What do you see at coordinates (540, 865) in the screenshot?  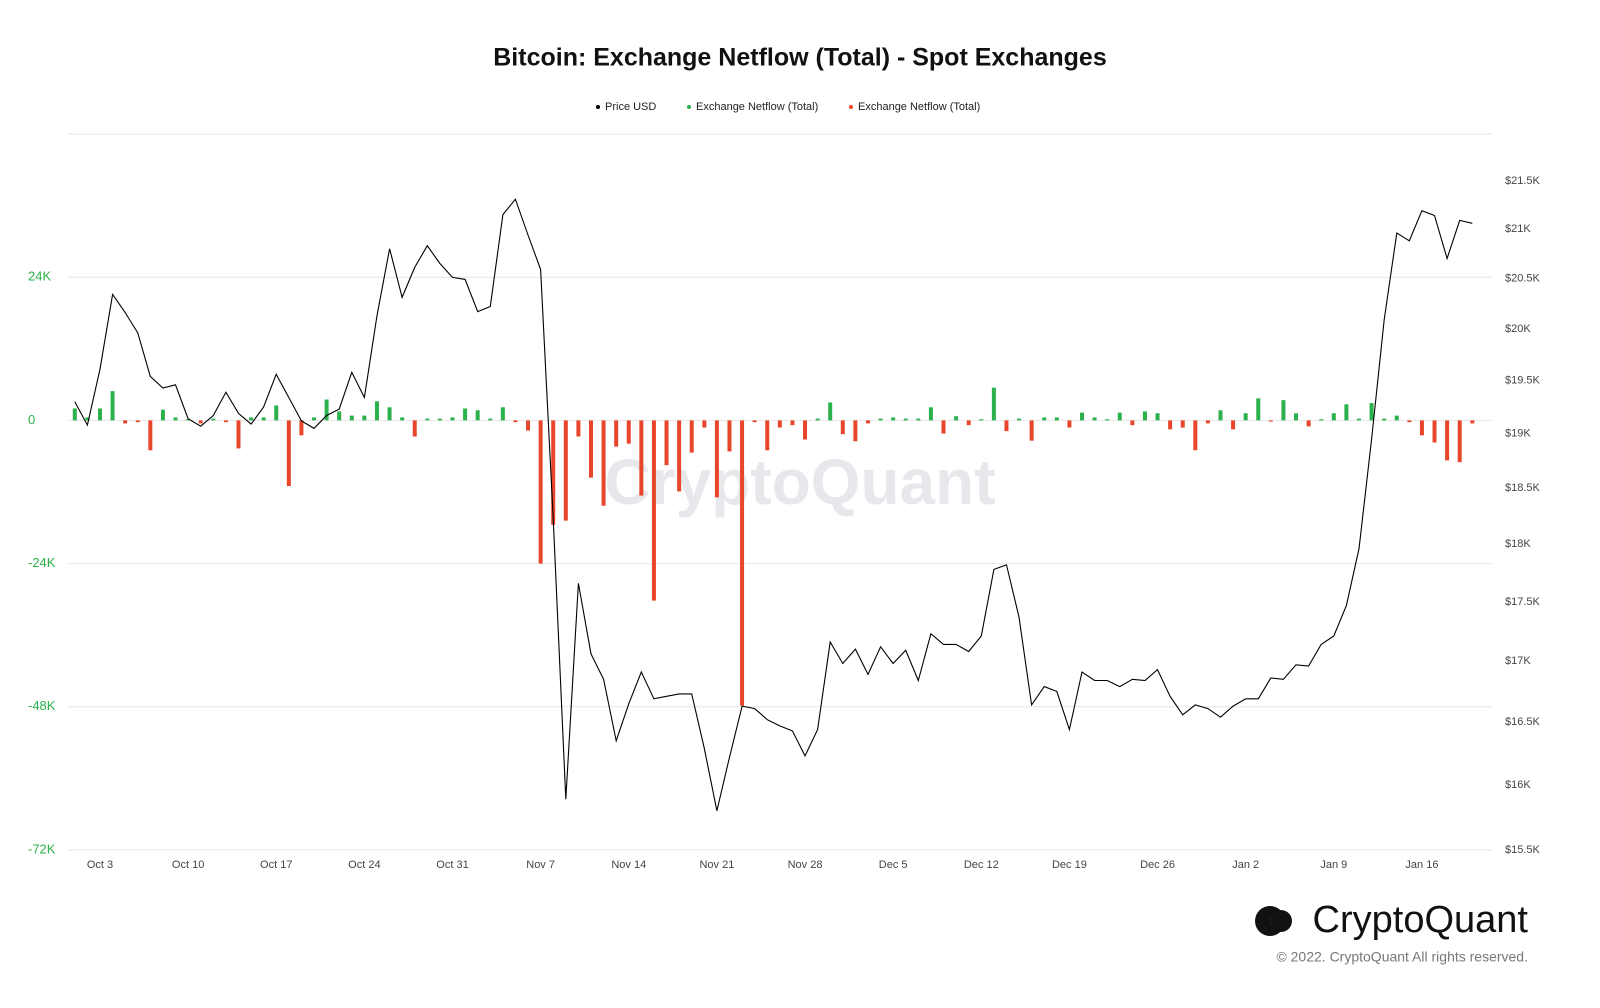 I see `x-tick-label: Nov 7` at bounding box center [540, 865].